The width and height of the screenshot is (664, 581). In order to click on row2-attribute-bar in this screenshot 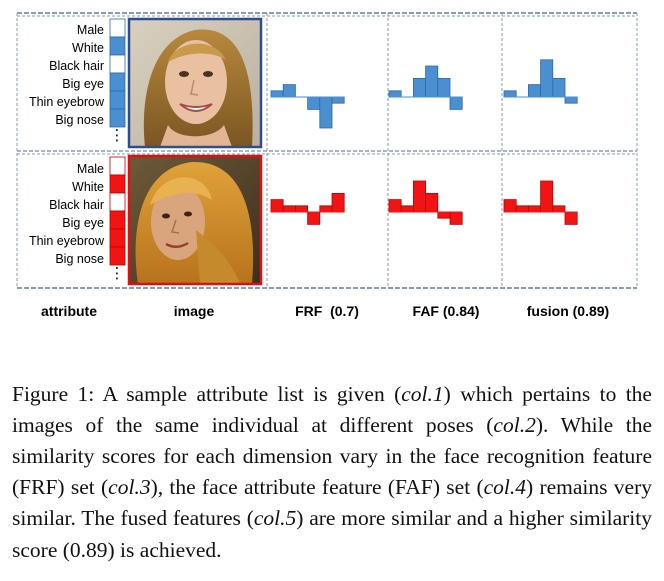, I will do `click(117, 211)`.